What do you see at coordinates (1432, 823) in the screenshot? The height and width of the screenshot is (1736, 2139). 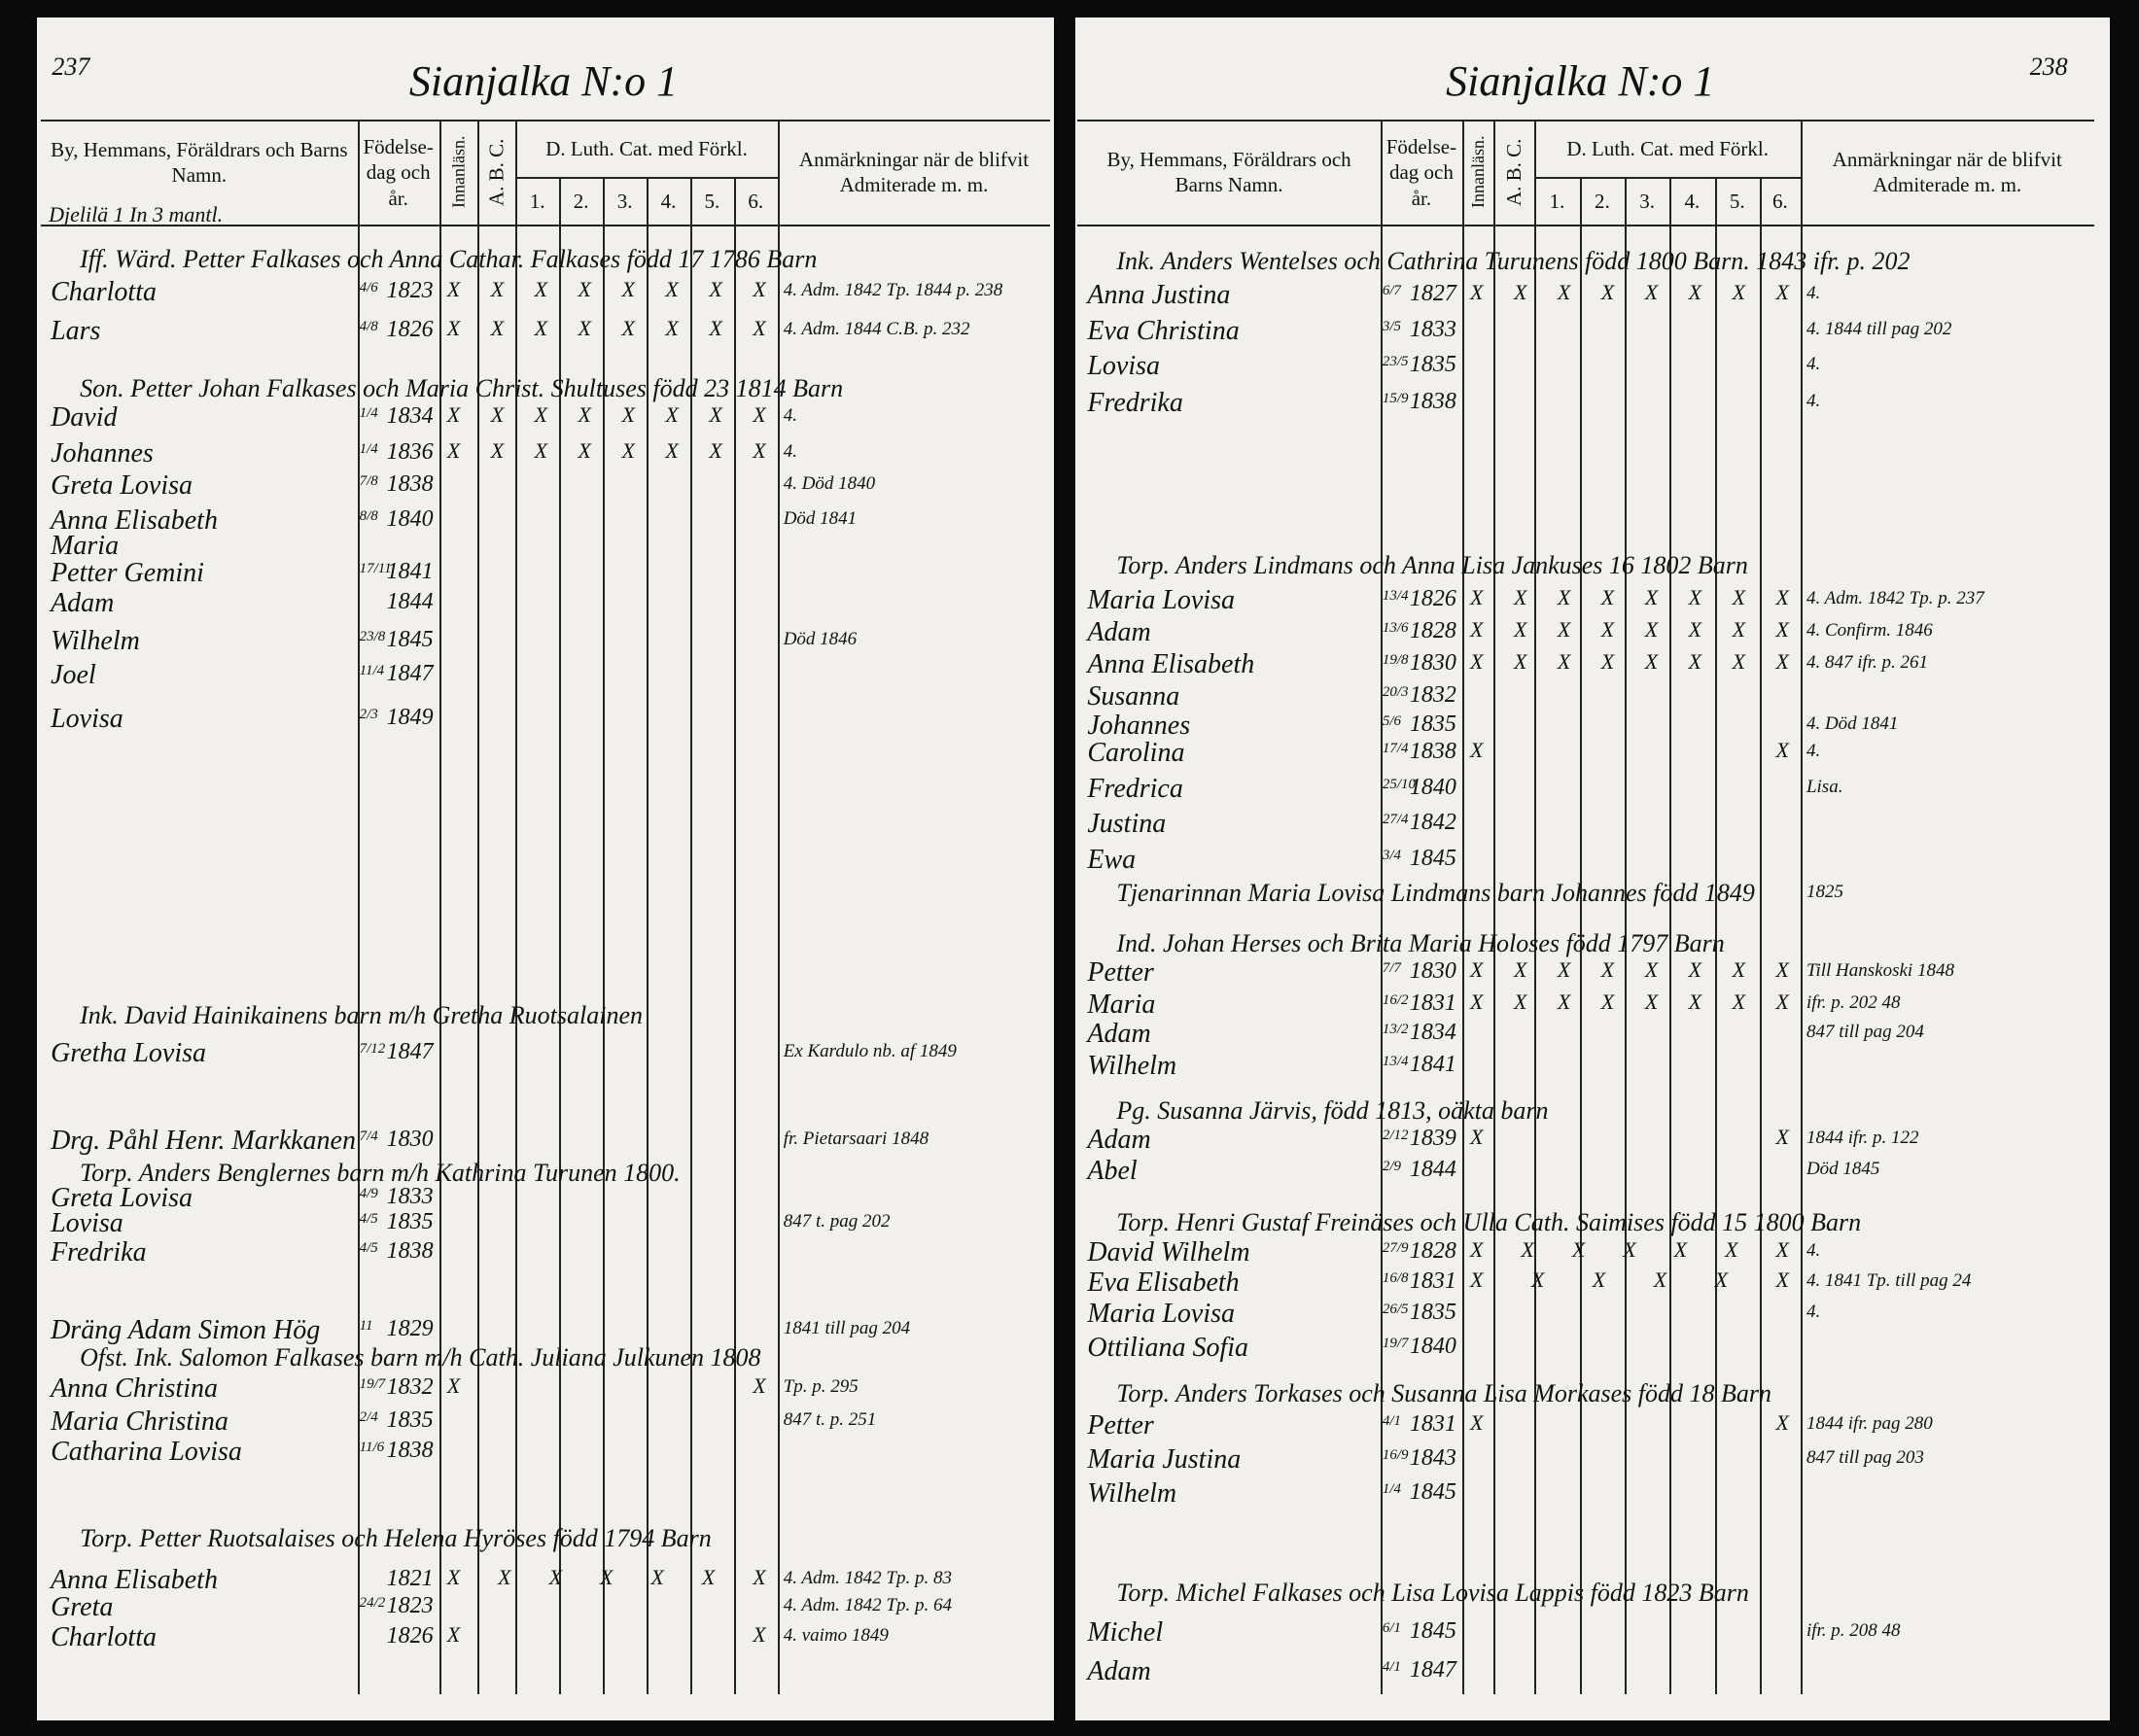 I see `birth-year: 1842` at bounding box center [1432, 823].